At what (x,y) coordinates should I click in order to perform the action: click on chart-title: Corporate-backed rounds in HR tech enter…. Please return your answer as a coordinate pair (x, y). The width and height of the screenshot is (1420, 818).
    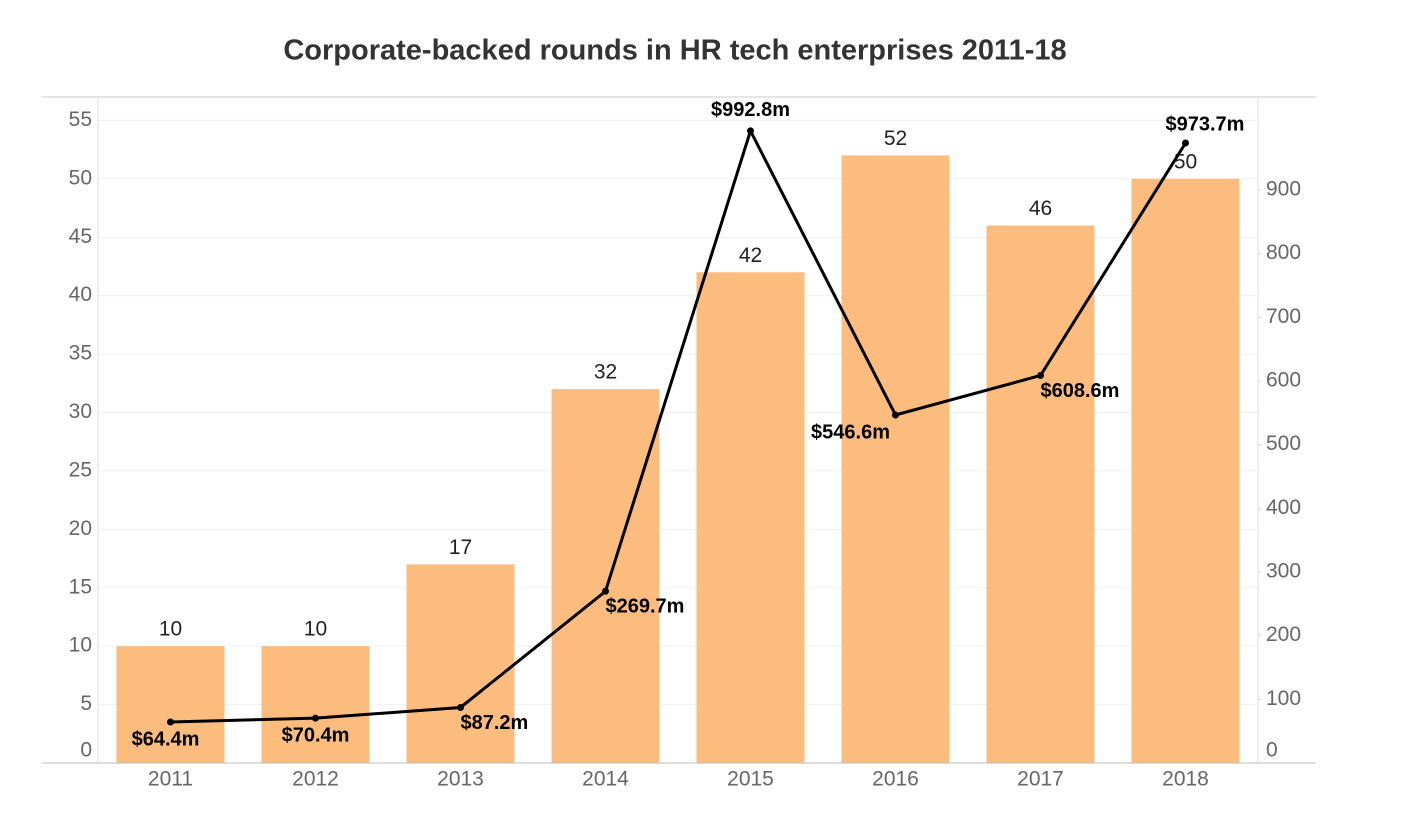
    Looking at the image, I should click on (674, 51).